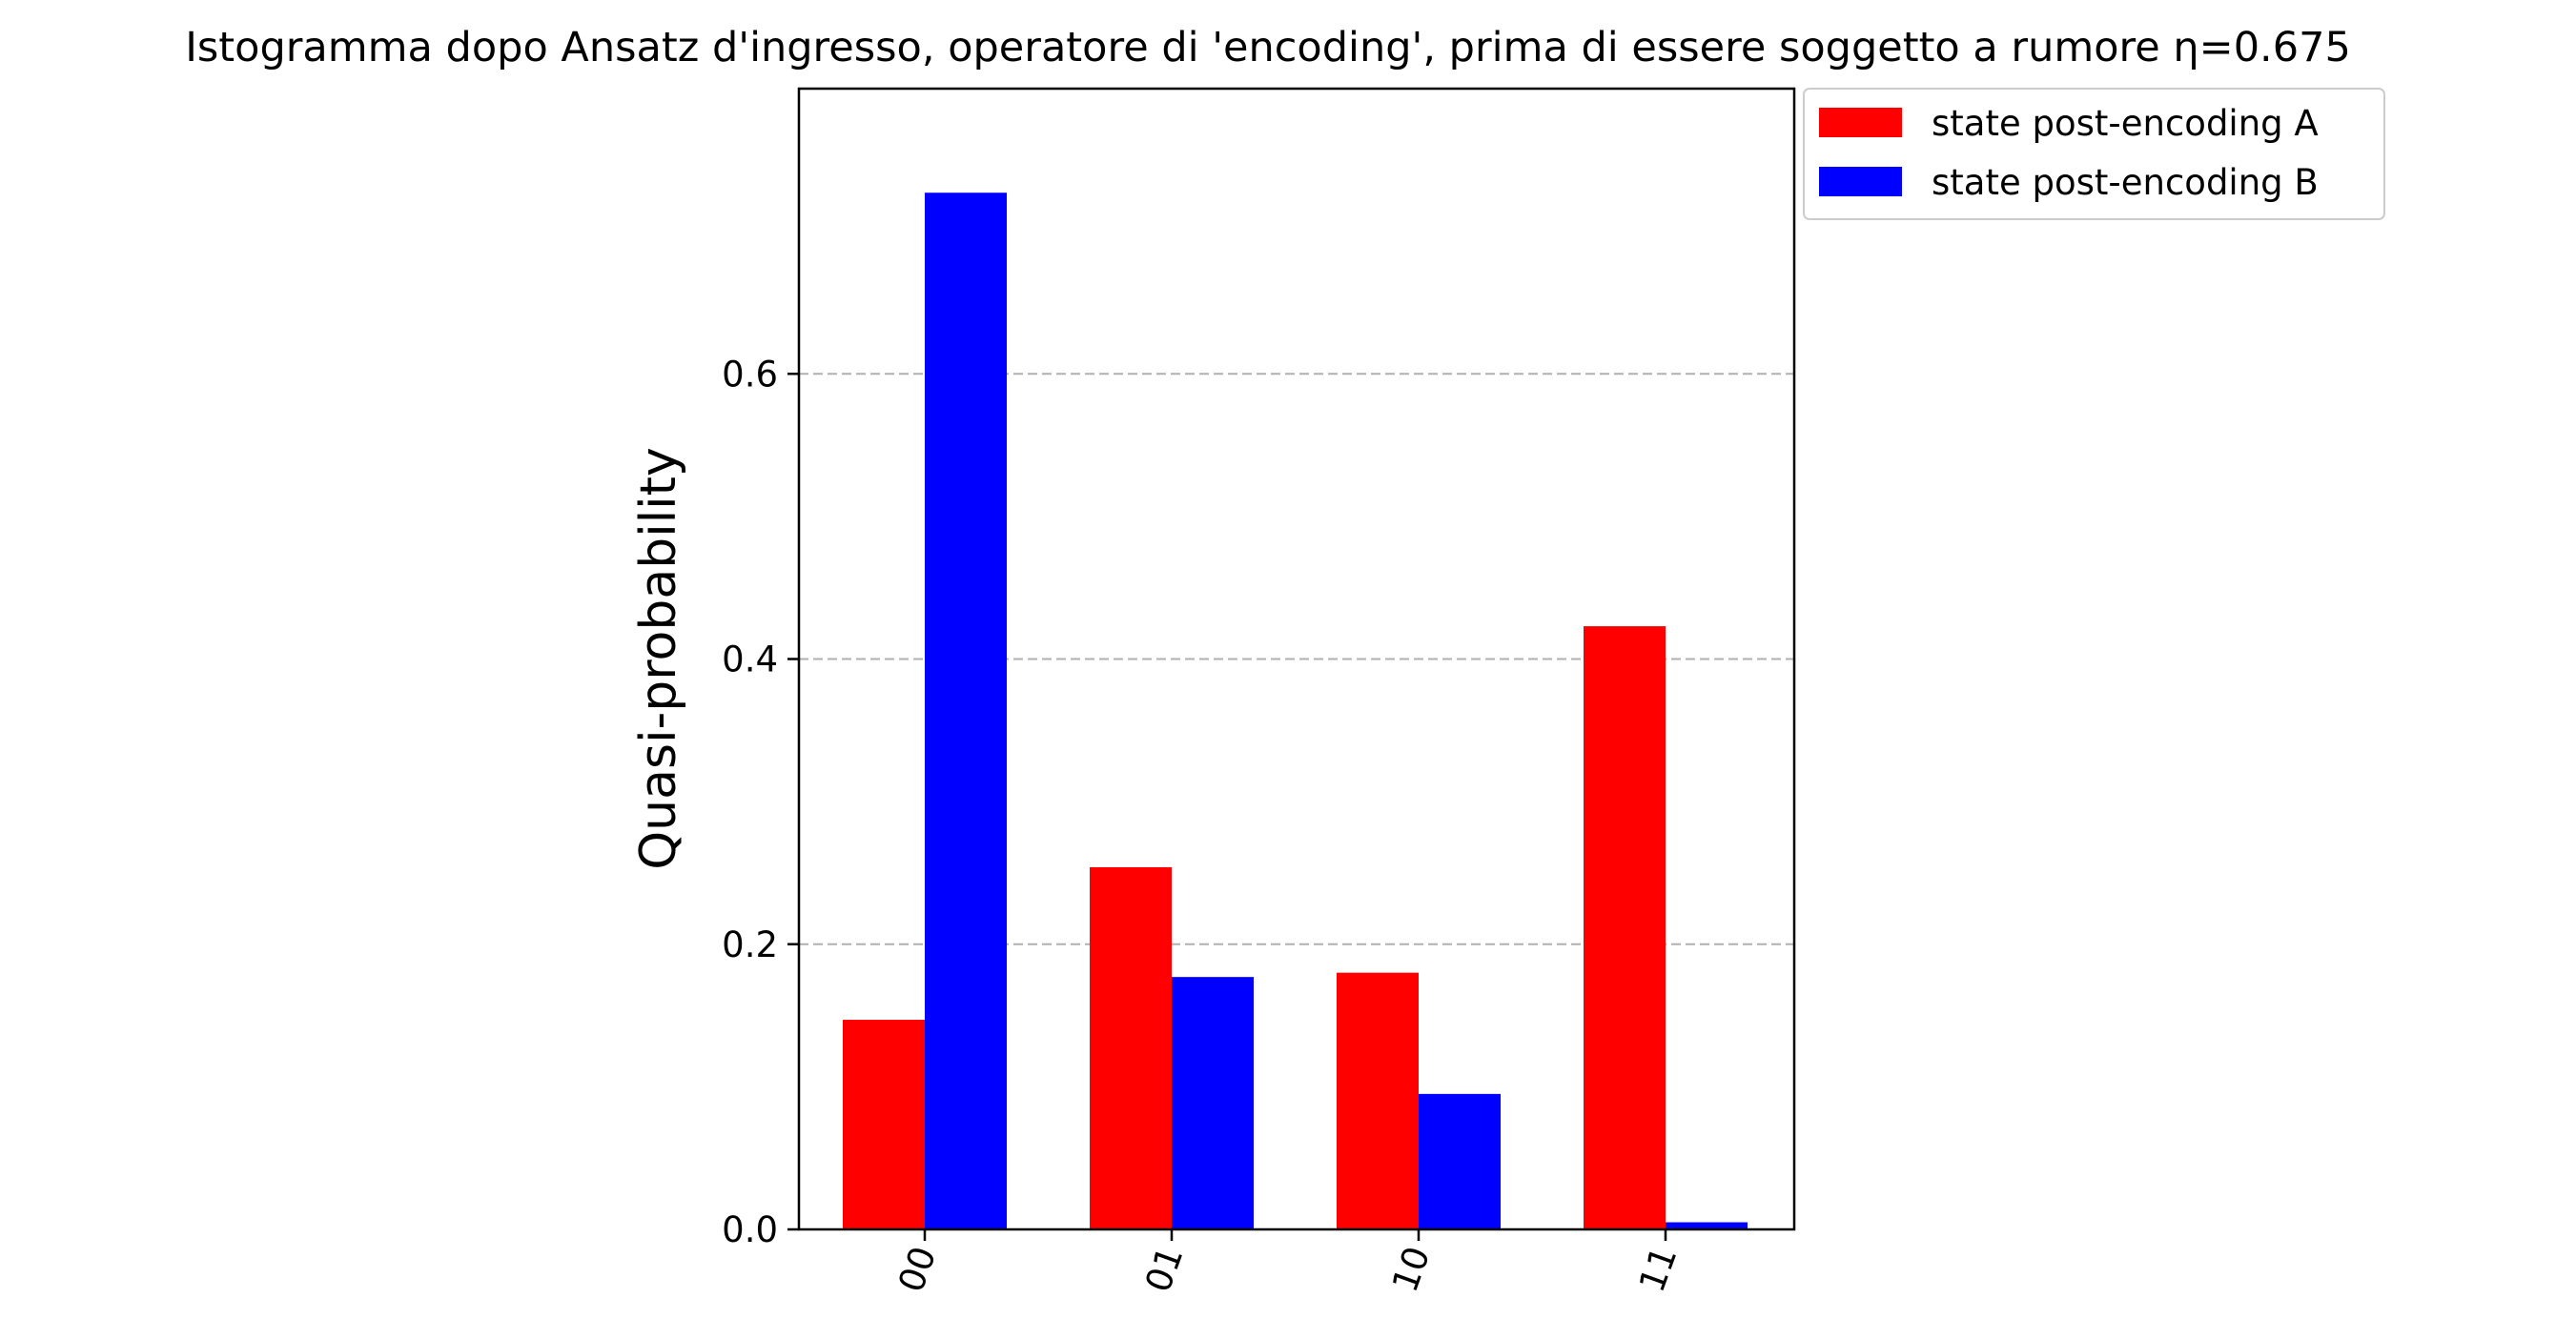 The height and width of the screenshot is (1339, 2576). Describe the element at coordinates (2125, 182) in the screenshot. I see `legend-label: state post-encoding B` at that location.